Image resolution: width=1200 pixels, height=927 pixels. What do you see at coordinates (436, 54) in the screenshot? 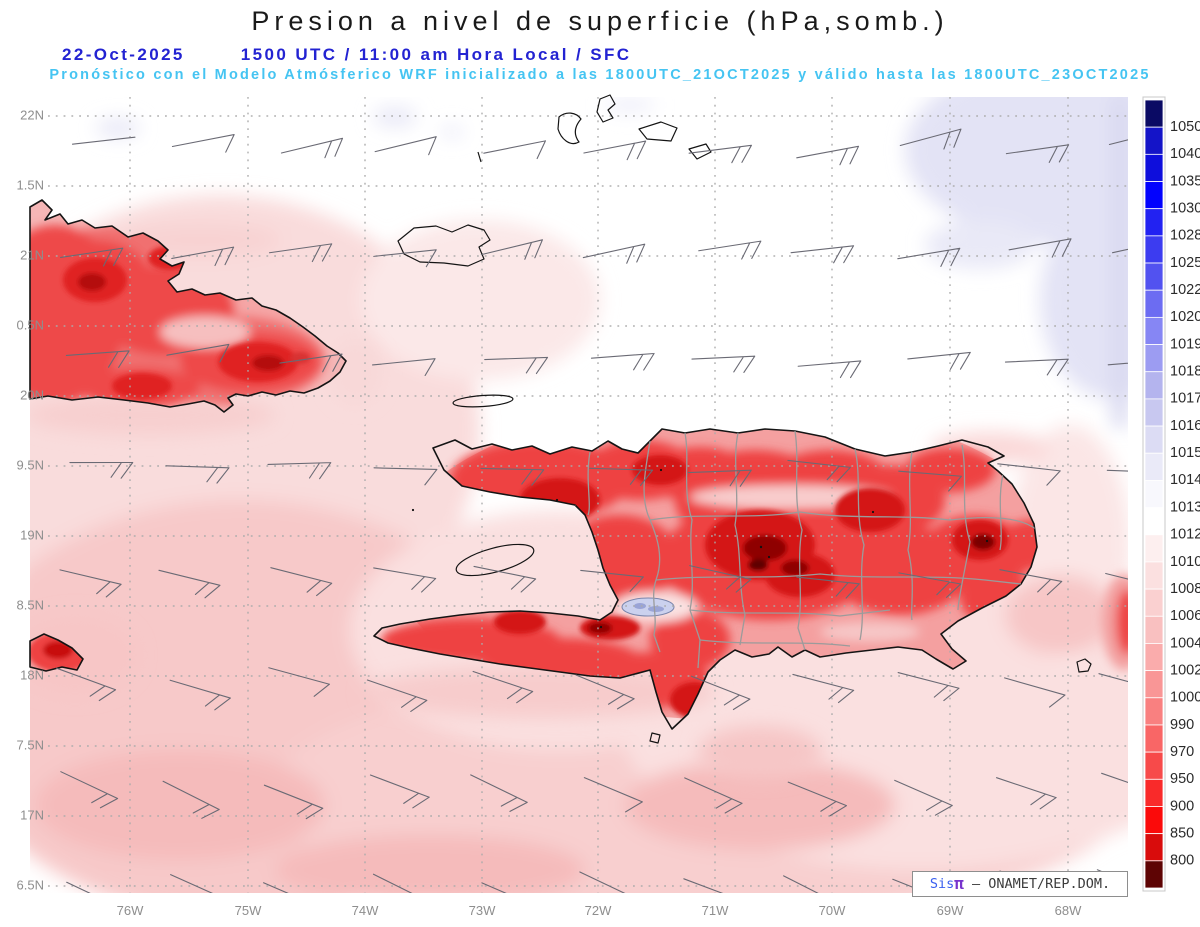
I see `time-label: 1500 UTC / 11:00 am Hora Local / SFC` at bounding box center [436, 54].